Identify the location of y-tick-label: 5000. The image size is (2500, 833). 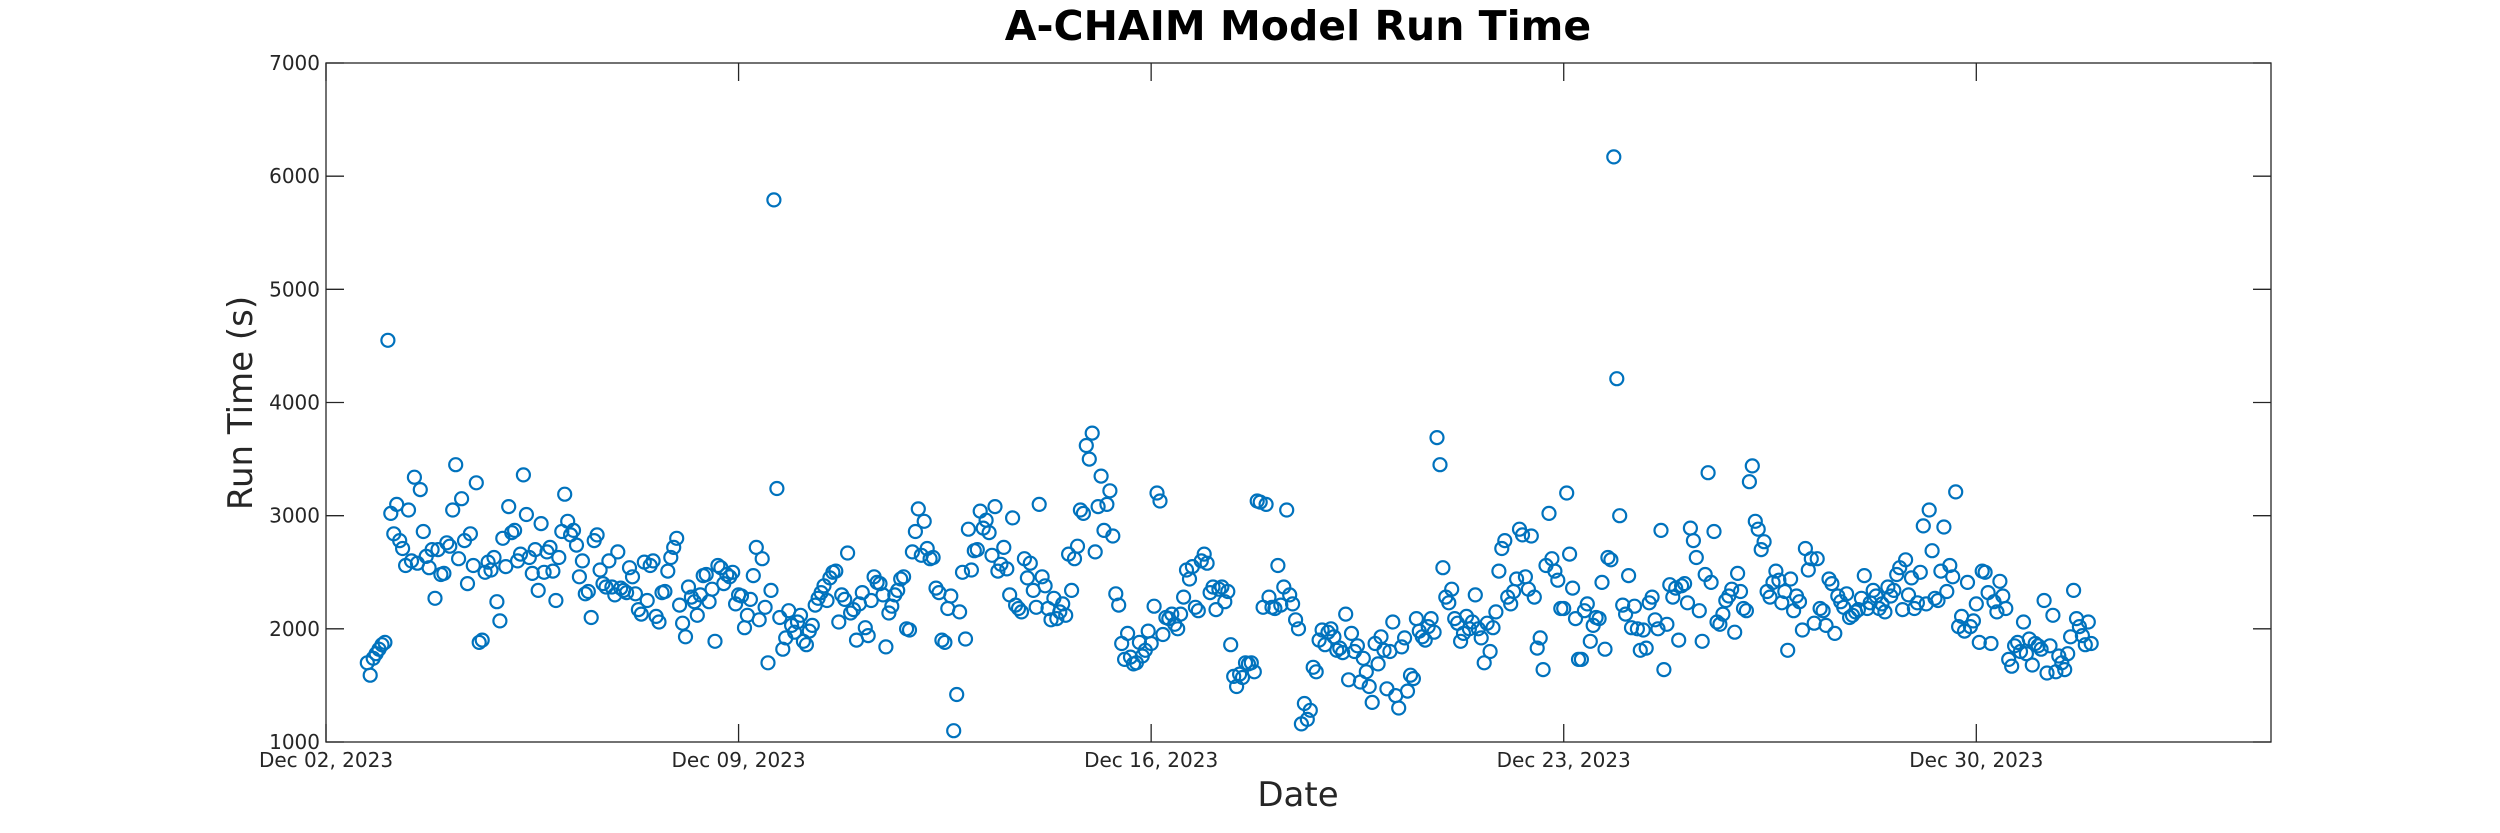
(294, 289).